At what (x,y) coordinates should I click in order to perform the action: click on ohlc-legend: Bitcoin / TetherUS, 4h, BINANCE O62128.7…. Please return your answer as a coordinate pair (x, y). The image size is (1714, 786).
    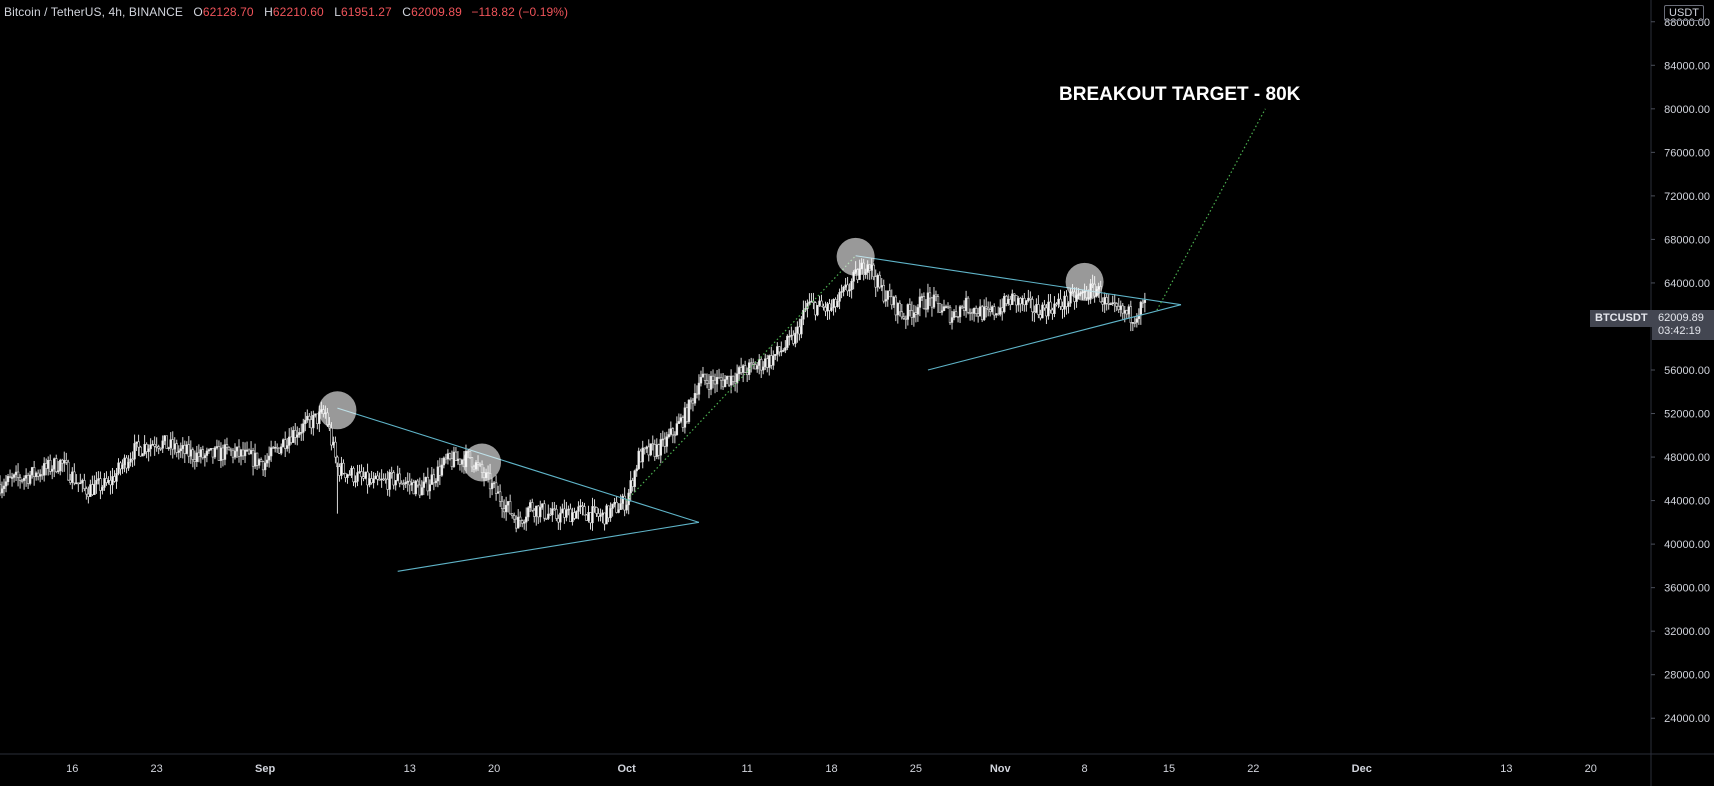
    Looking at the image, I should click on (286, 12).